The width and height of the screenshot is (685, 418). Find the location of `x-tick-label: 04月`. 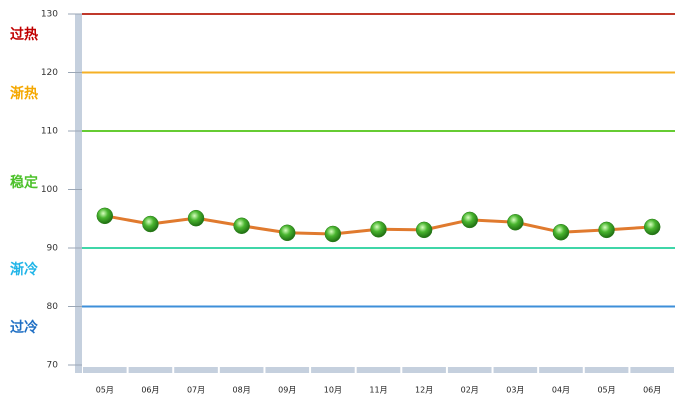

x-tick-label: 04月 is located at coordinates (561, 390).